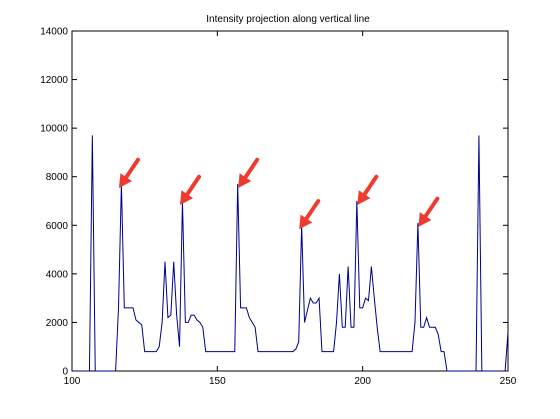 The width and height of the screenshot is (560, 419). Describe the element at coordinates (57, 226) in the screenshot. I see `y-tick-label: 6000` at that location.